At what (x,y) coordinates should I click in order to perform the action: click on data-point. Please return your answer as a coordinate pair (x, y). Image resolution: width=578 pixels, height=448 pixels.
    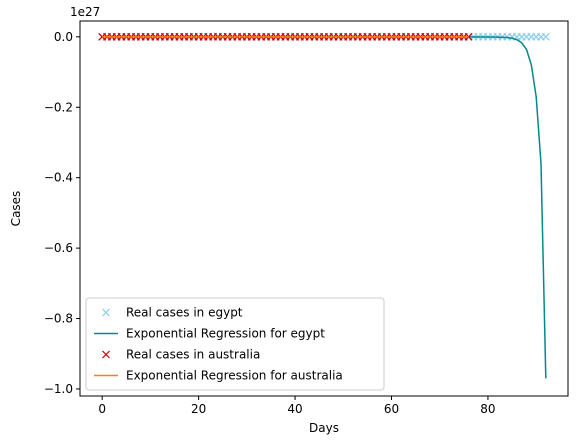
    Looking at the image, I should click on (545, 36).